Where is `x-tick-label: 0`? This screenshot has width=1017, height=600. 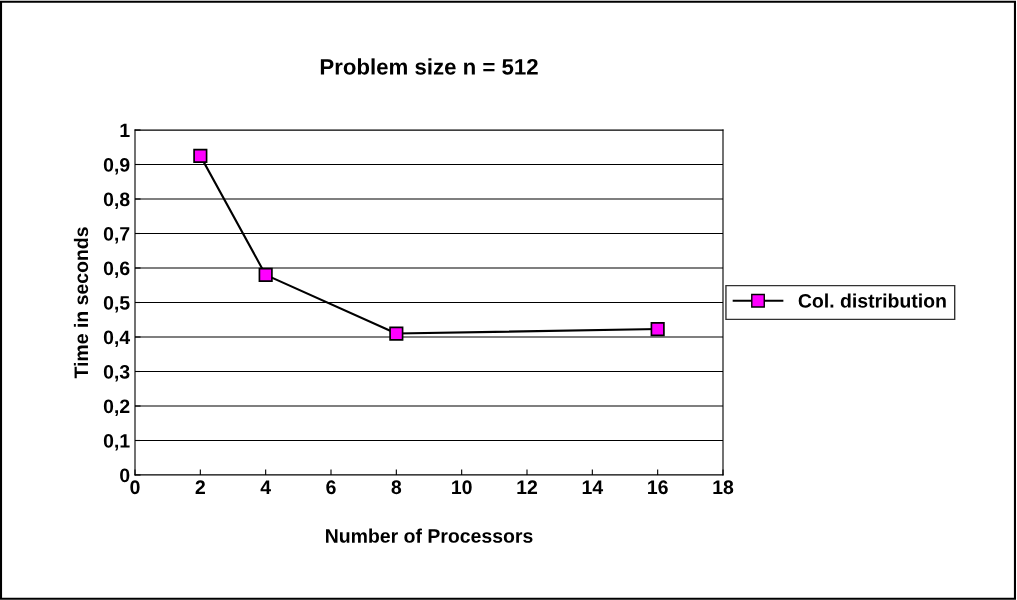 x-tick-label: 0 is located at coordinates (135, 487).